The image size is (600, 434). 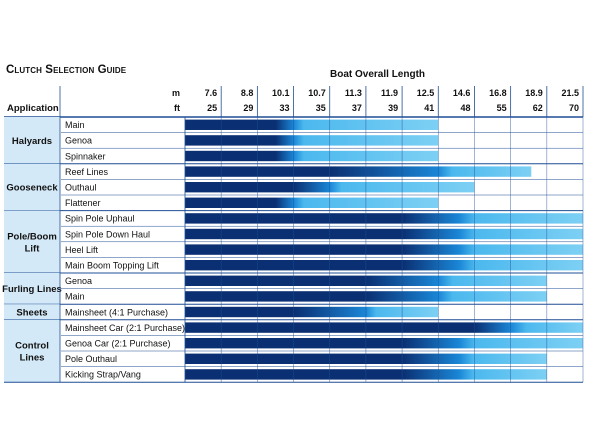 I want to click on chart-title: Clutch Selection Guide, so click(x=66, y=70).